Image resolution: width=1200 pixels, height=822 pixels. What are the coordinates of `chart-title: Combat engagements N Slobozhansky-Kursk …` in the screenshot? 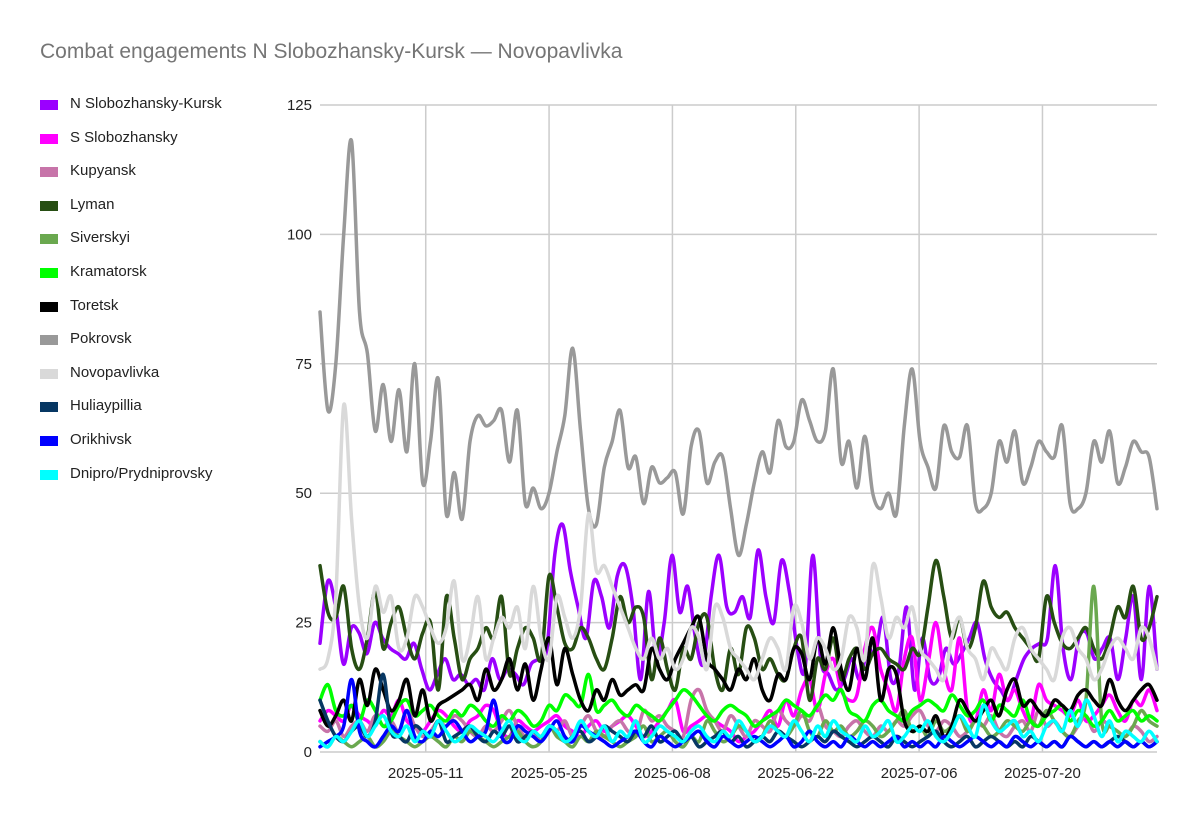 It's located at (331, 51).